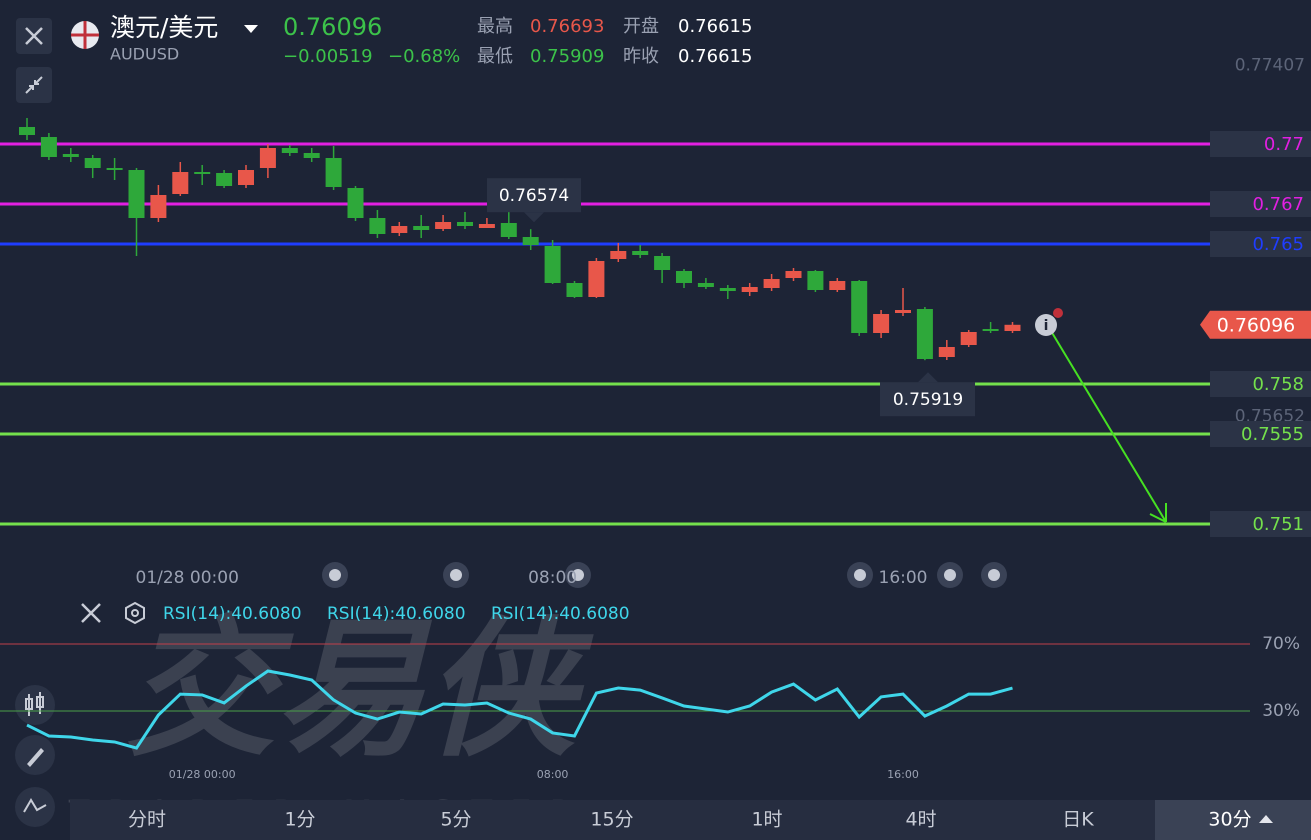 The image size is (1311, 840). I want to click on pair-title: 澳元/美元, so click(164, 27).